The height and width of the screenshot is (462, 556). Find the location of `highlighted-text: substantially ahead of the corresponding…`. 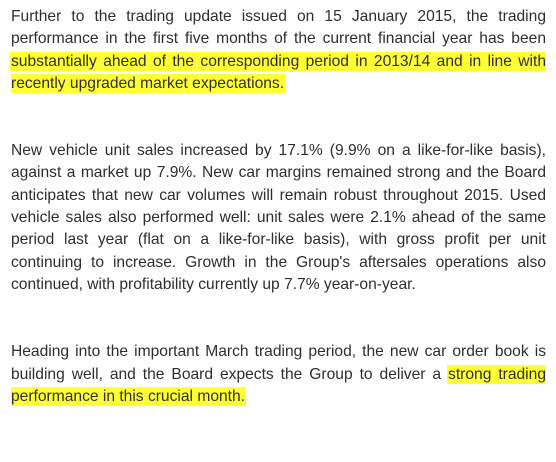

highlighted-text: substantially ahead of the corresponding… is located at coordinates (278, 72).